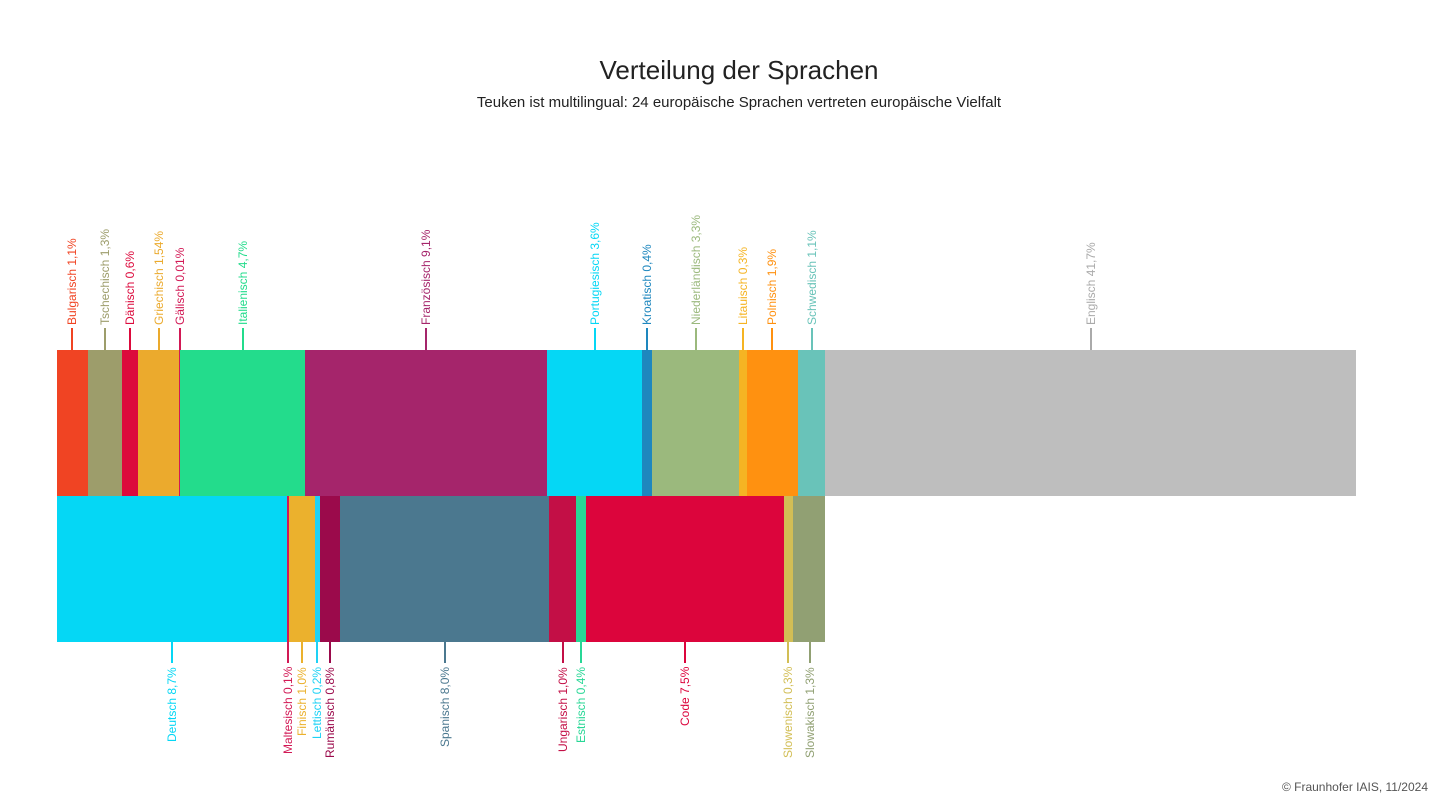  Describe the element at coordinates (562, 569) in the screenshot. I see `bar-segment-ungarisch` at that location.